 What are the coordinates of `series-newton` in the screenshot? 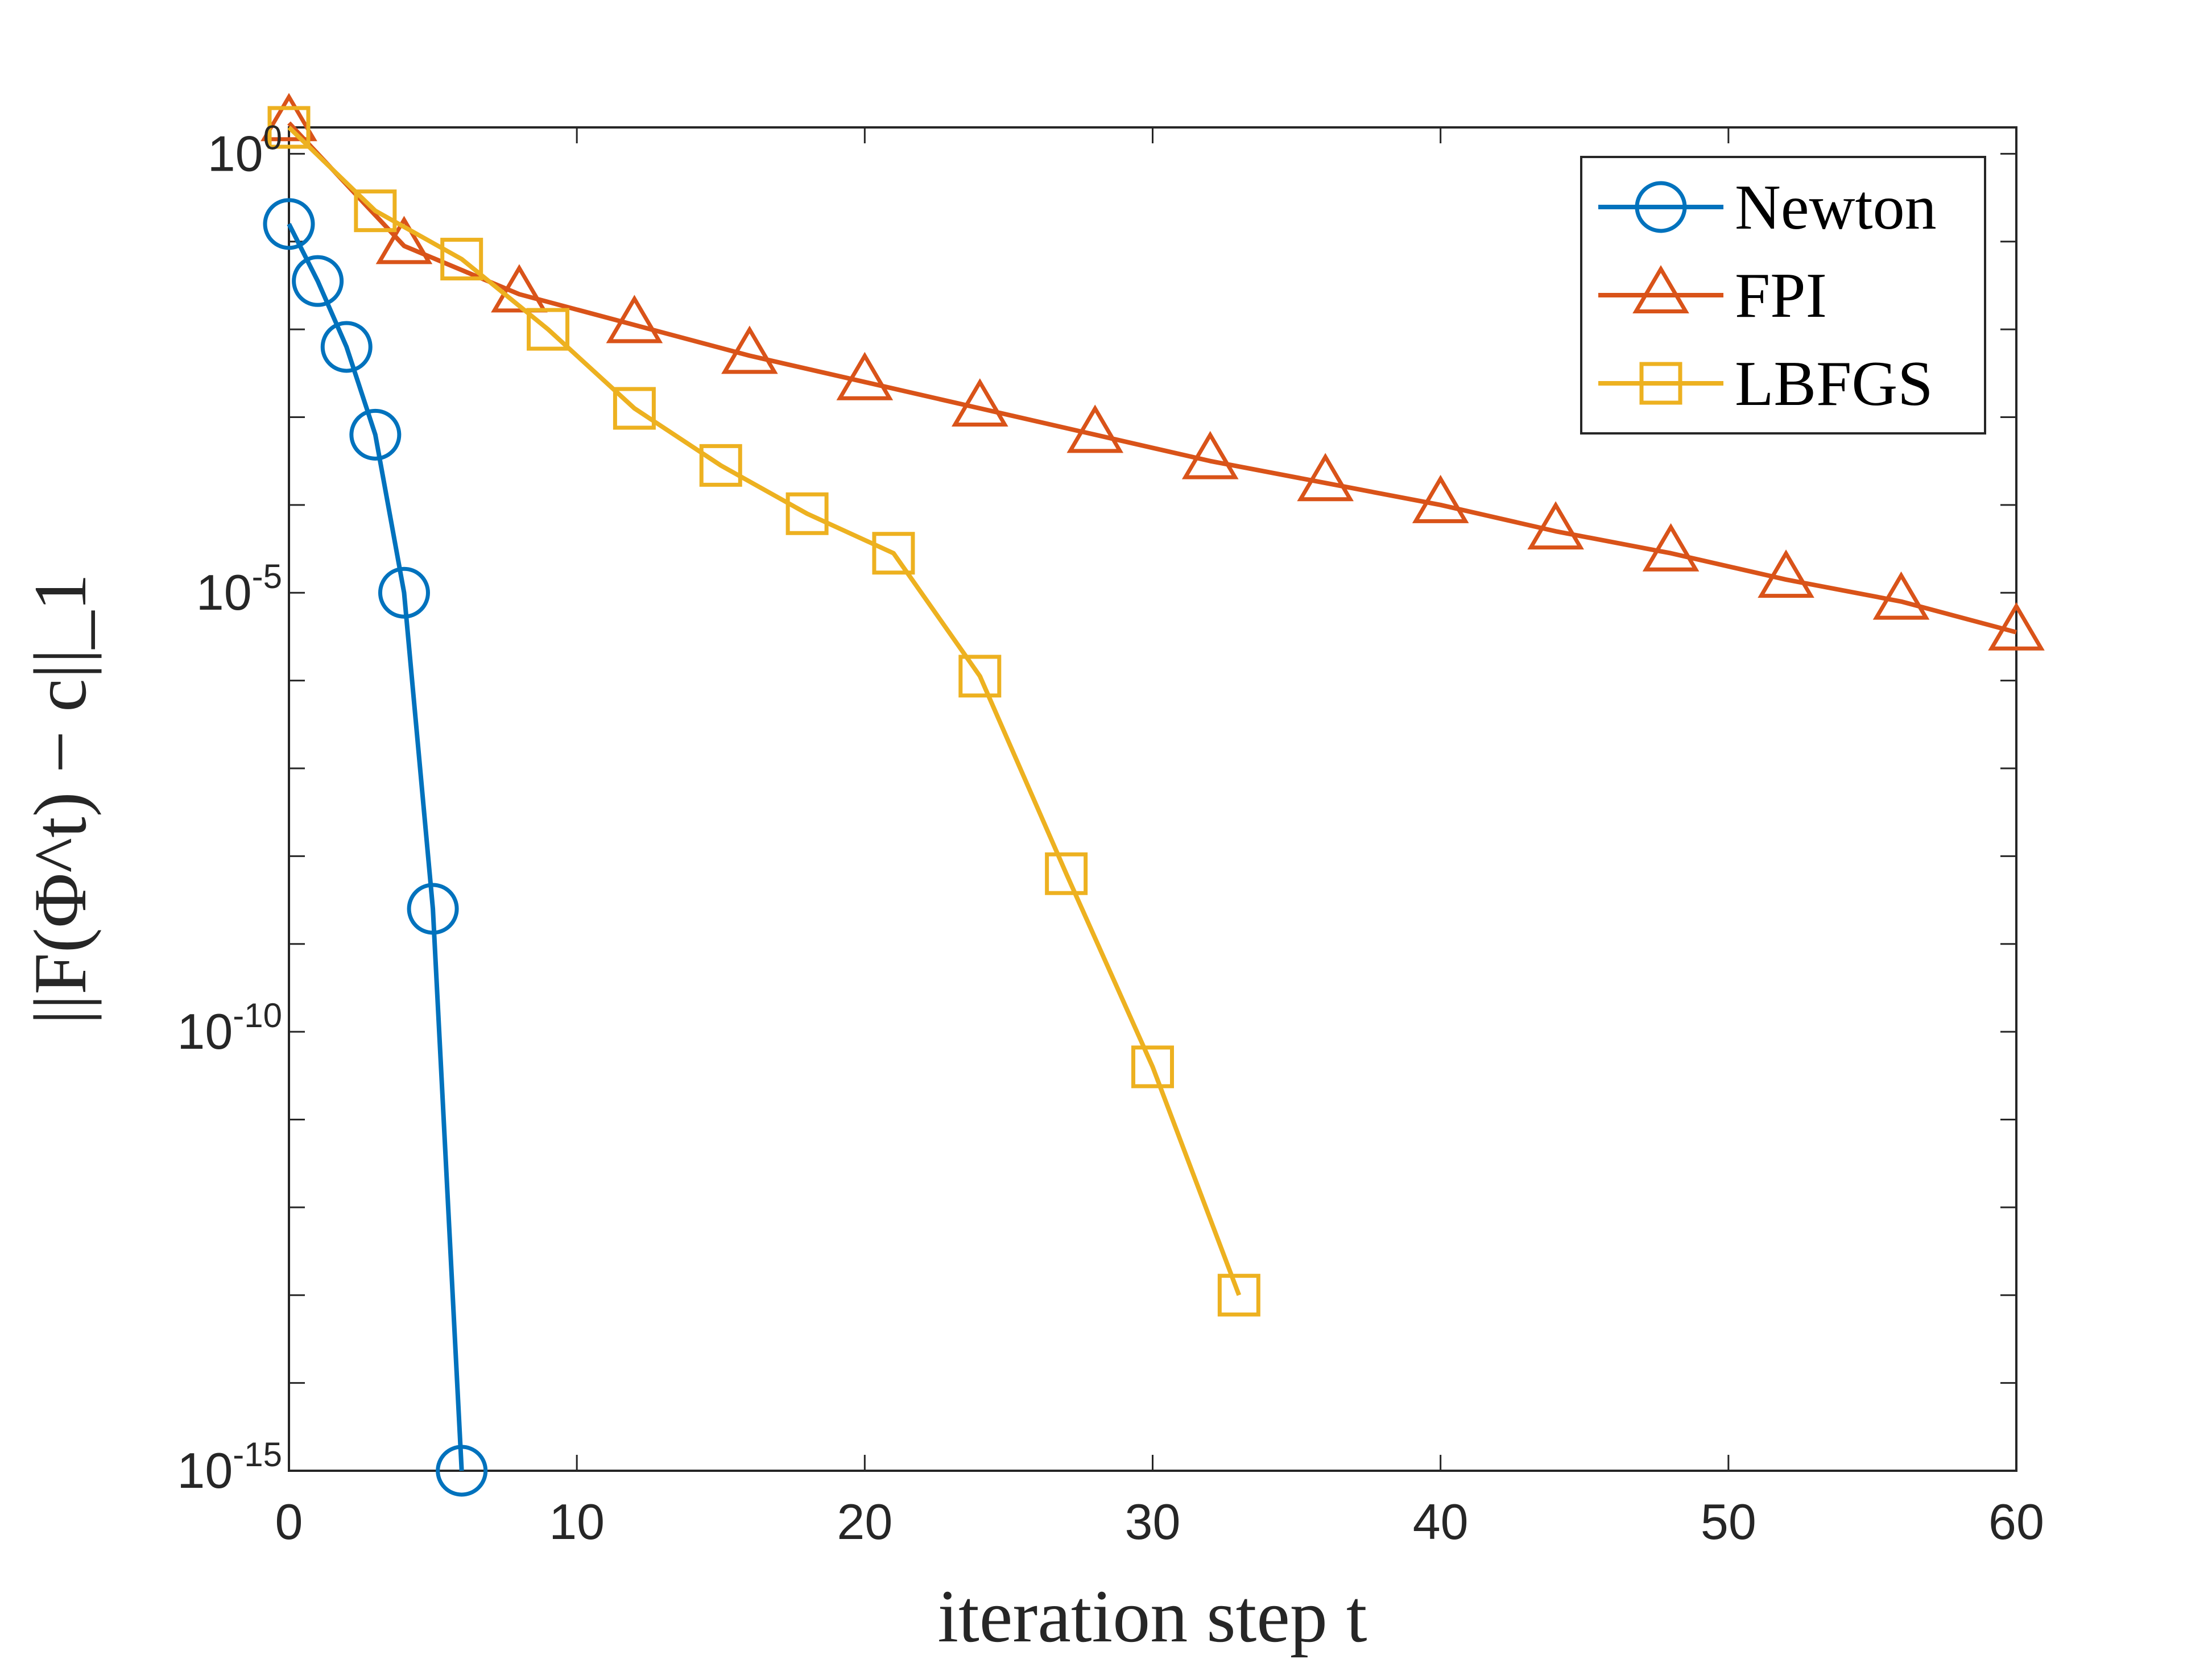 It's located at (375, 848).